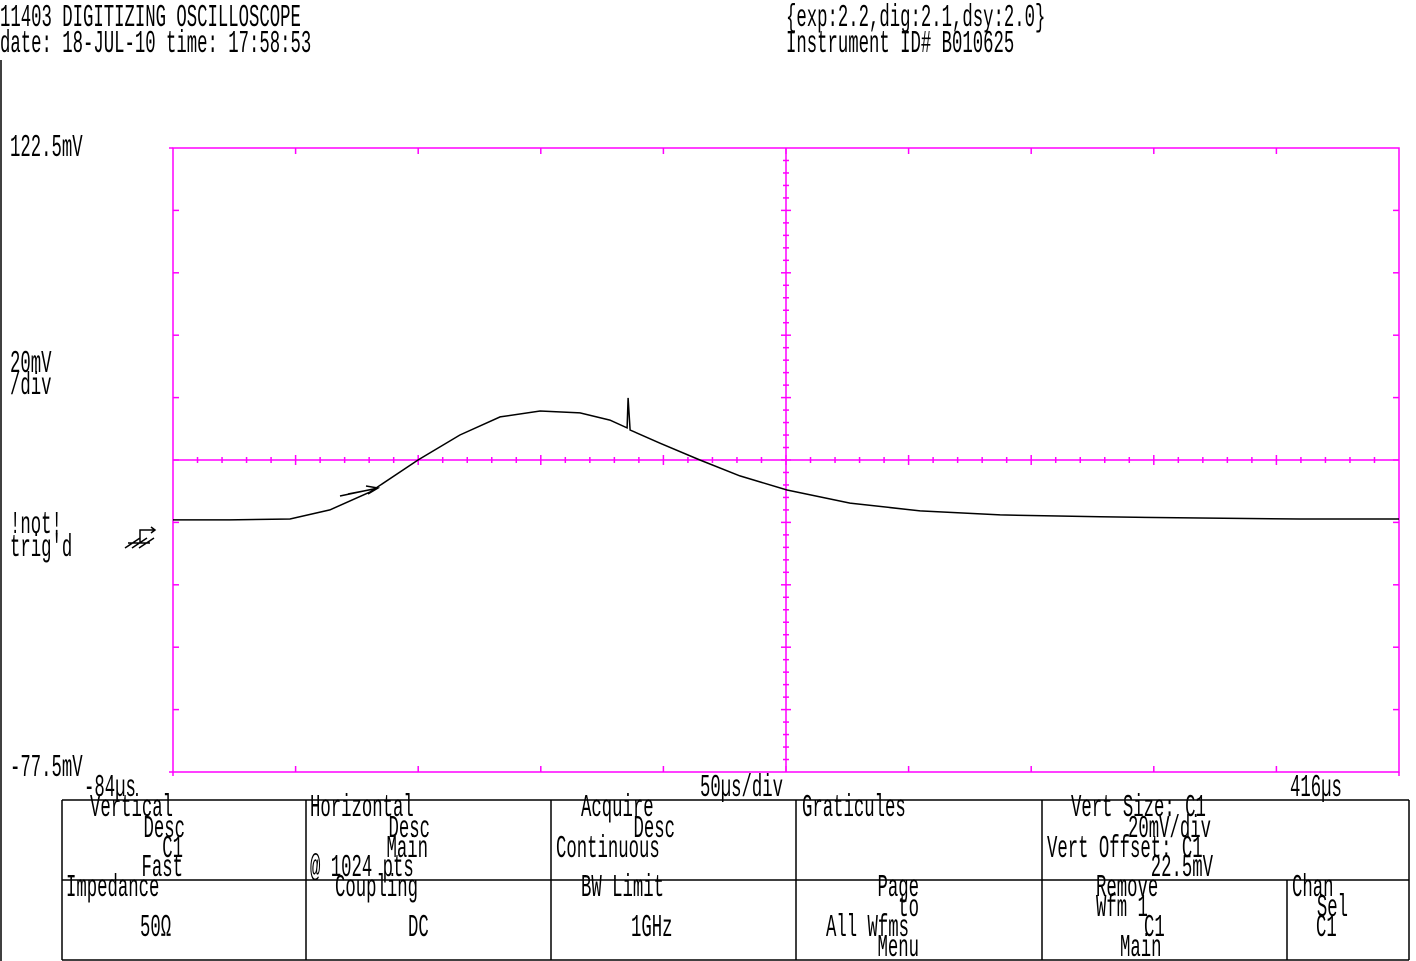  What do you see at coordinates (155, 928) in the screenshot?
I see `menu-text: 50Ω` at bounding box center [155, 928].